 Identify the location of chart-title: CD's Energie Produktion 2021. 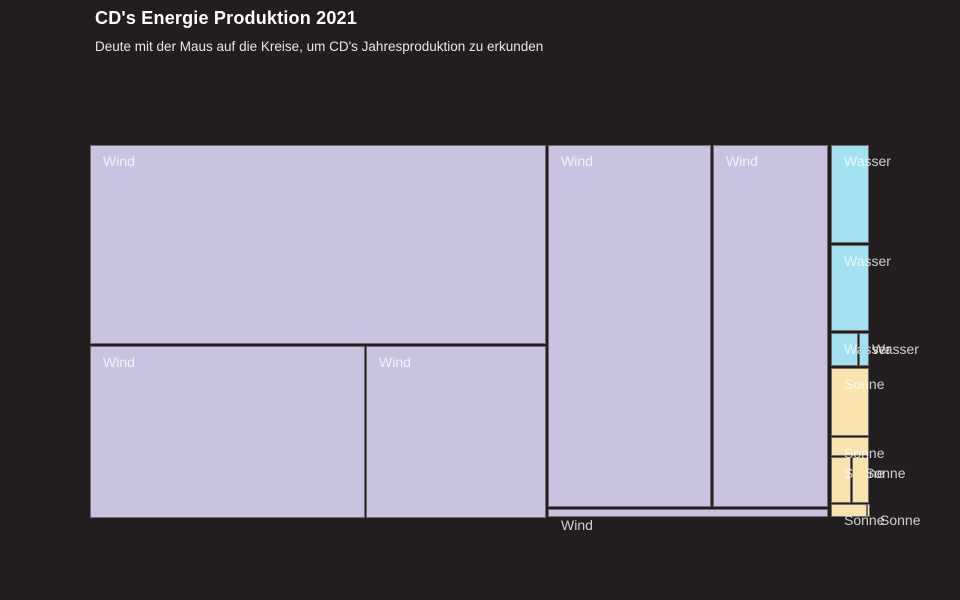
(226, 18).